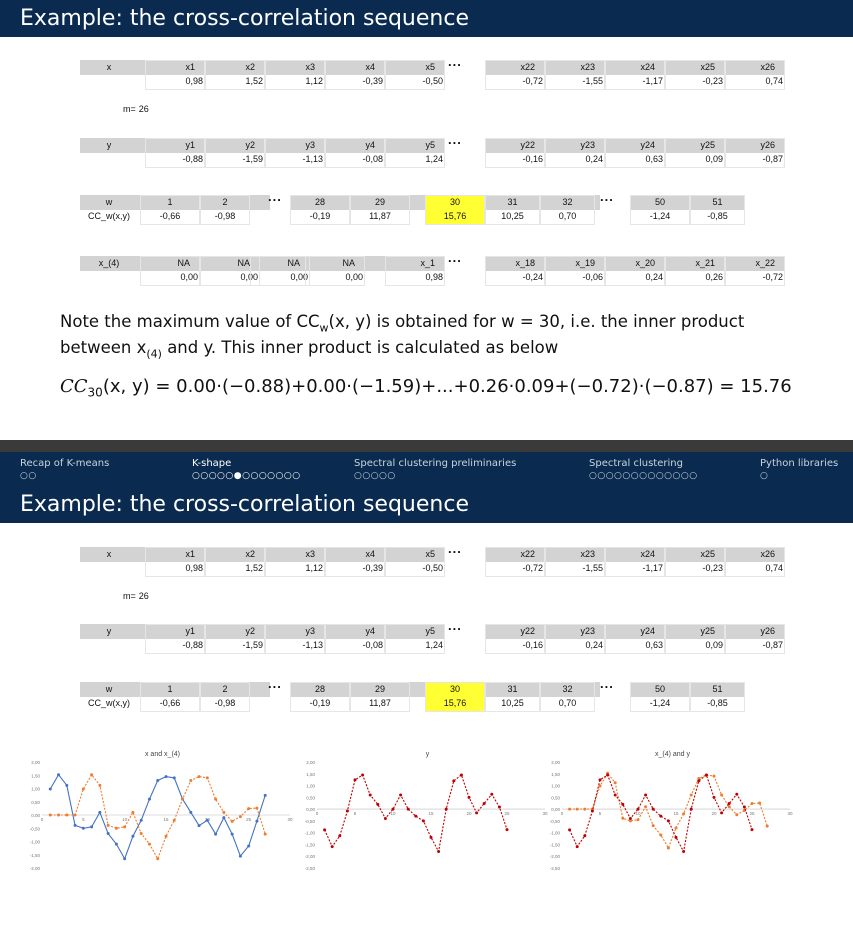 This screenshot has width=853, height=928. Describe the element at coordinates (74, 386) in the screenshot. I see `equation-lhs: CC` at that location.